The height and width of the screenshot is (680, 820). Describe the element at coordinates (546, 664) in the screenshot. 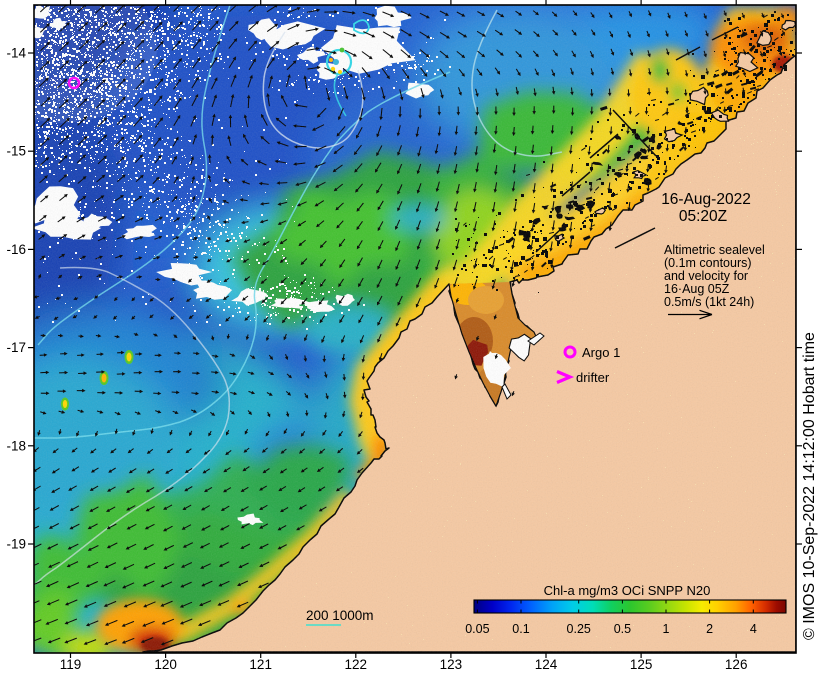

I see `svg-text: 124` at that location.